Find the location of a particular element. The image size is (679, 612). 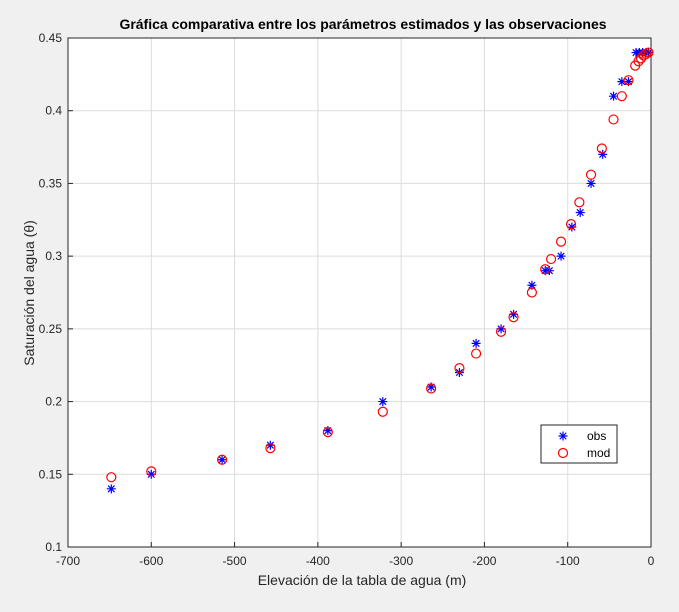

y-tick-label: 0.15 is located at coordinates (51, 474).